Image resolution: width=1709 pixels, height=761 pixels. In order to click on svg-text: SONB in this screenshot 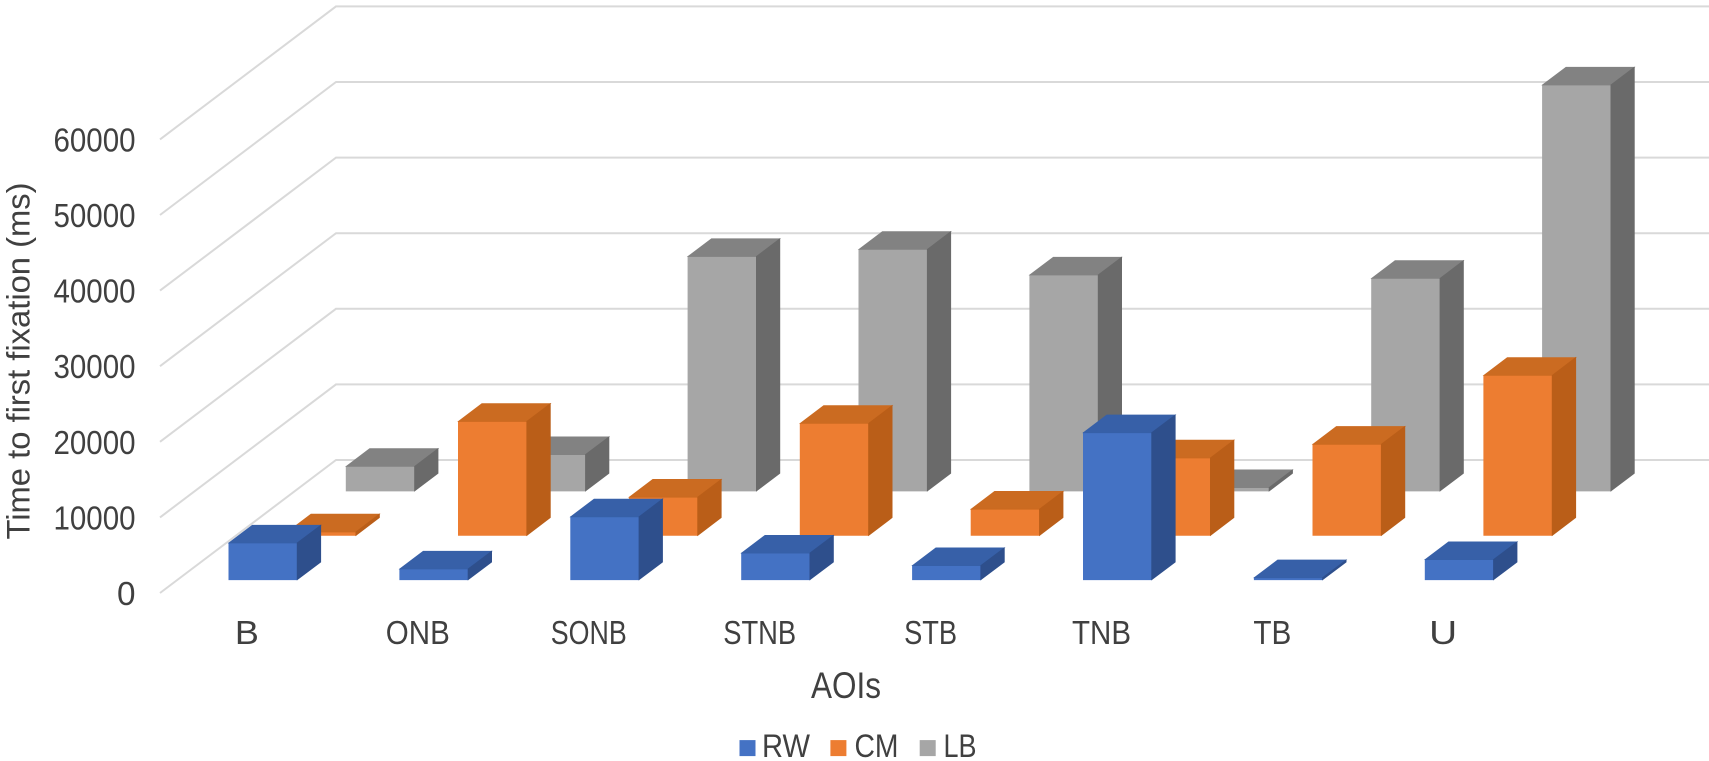, I will do `click(589, 633)`.